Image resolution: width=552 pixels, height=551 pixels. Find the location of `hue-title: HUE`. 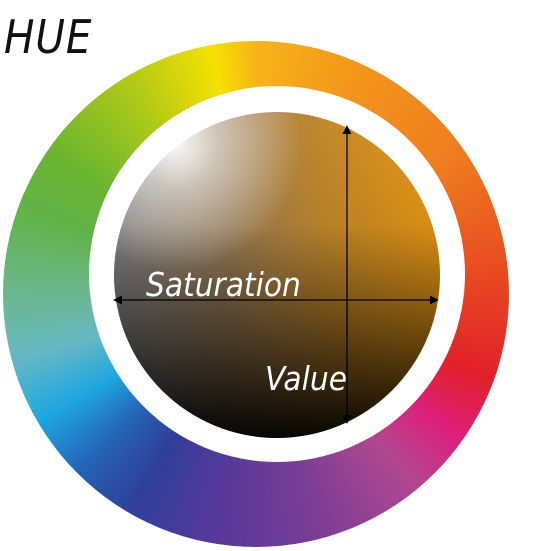

hue-title: HUE is located at coordinates (48, 37).